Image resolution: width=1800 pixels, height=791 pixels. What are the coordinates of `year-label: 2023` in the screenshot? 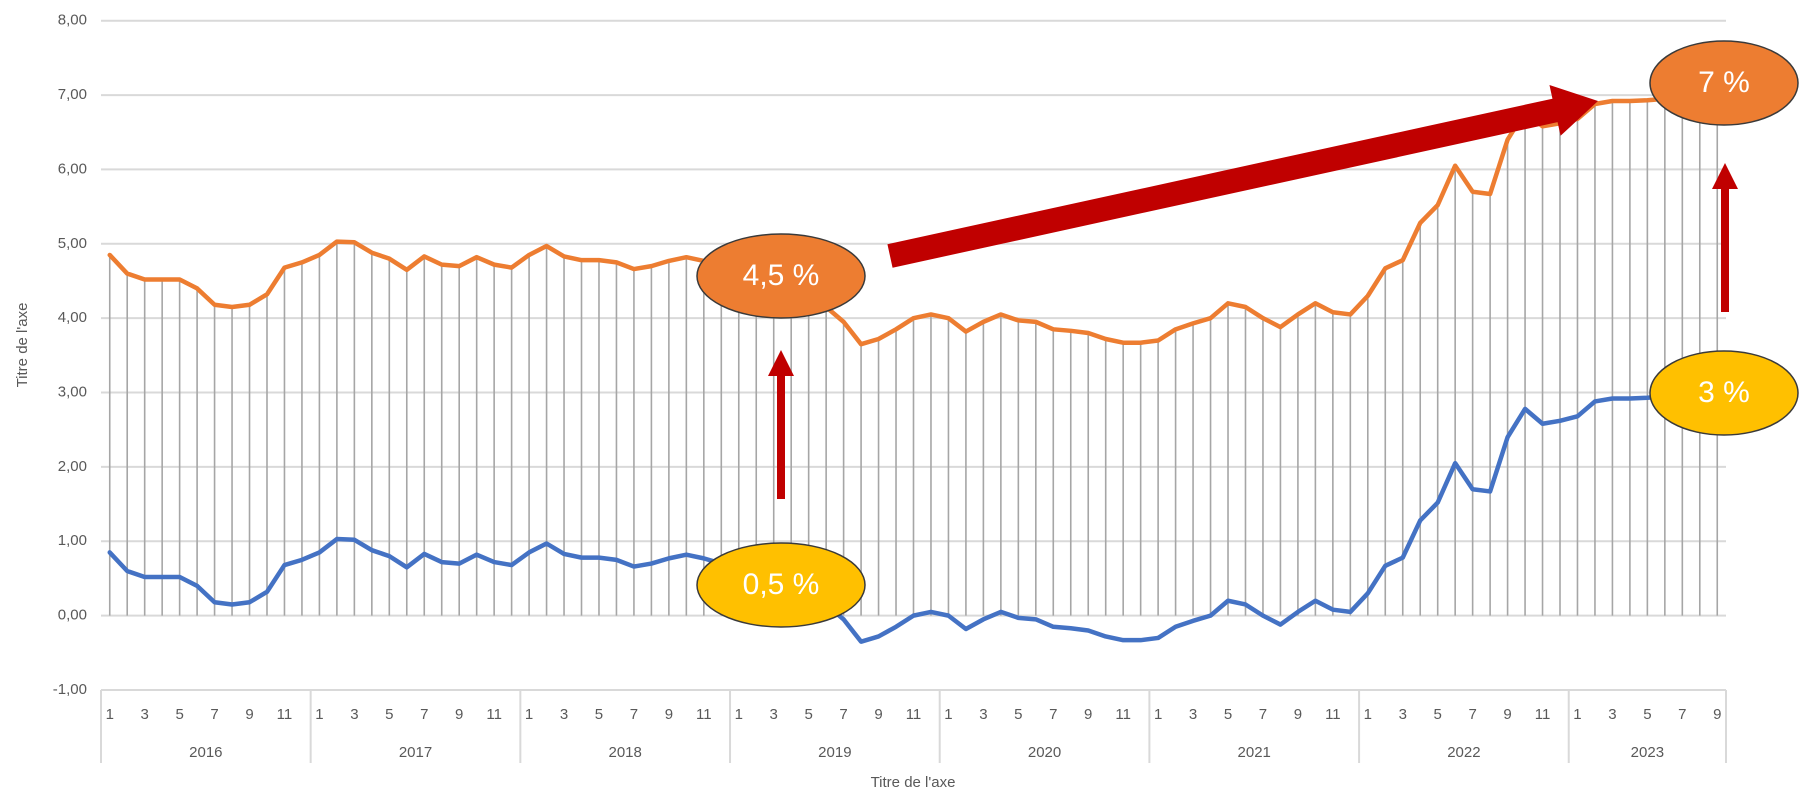 It's located at (1647, 752).